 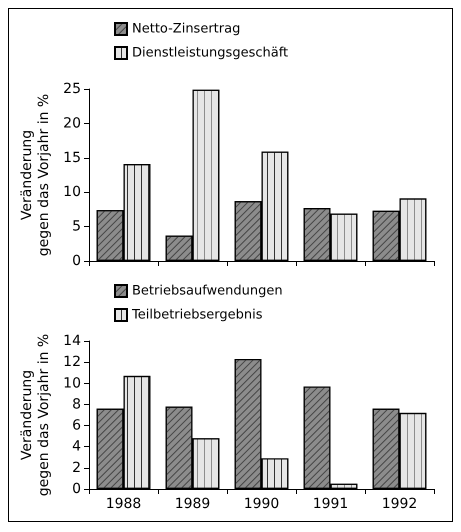 What do you see at coordinates (77, 426) in the screenshot?
I see `y-tick-label: 6` at bounding box center [77, 426].